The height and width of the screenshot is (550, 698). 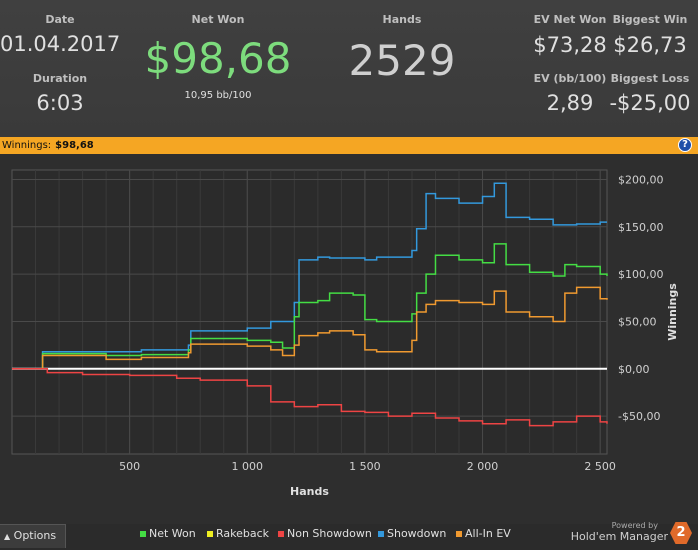 What do you see at coordinates (218, 58) in the screenshot?
I see `netwon-value: $98,68` at bounding box center [218, 58].